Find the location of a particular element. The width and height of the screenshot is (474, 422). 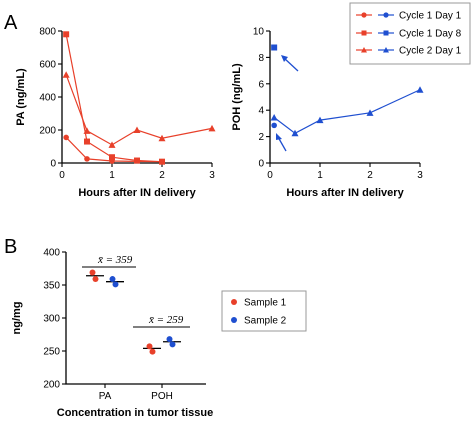

red-triangle-marker is located at coordinates (364, 50).